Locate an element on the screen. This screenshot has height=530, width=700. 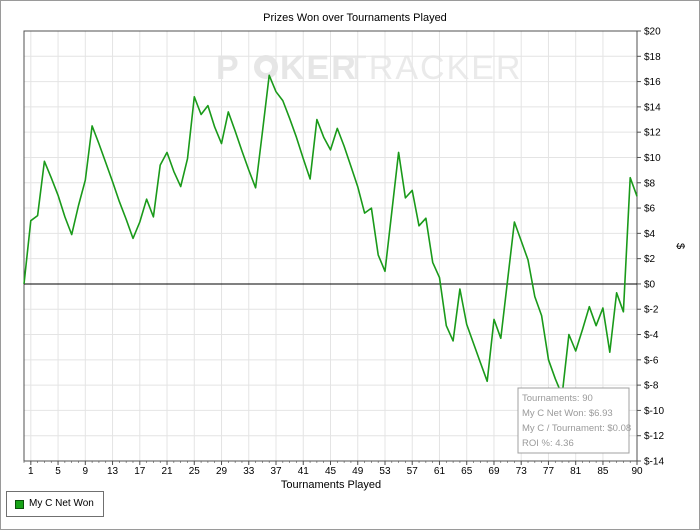
y-tick-label: $-2 is located at coordinates (651, 310).